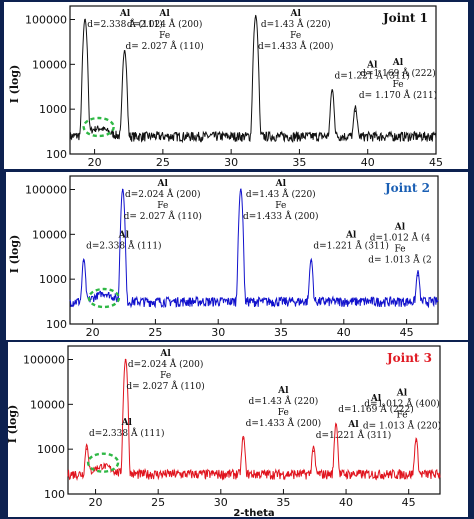 The height and width of the screenshot is (519, 474). I want to click on peak-annotation: Ald=1.012 Å (400)Fed= 1.013 Å (220), so click(402, 409).